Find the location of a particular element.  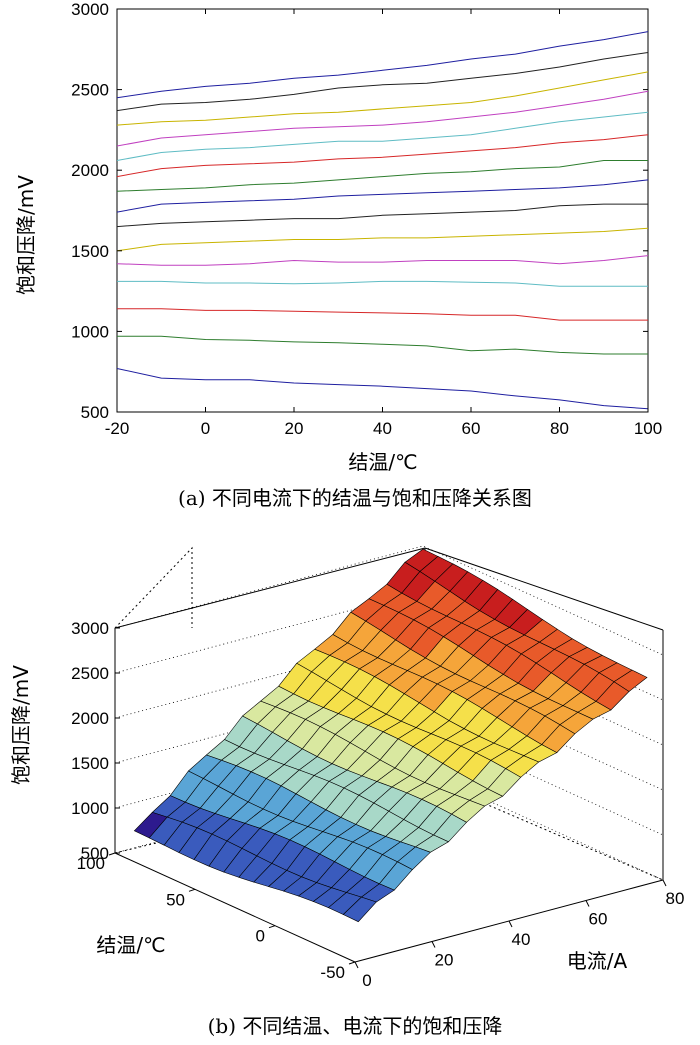

chart-a-caption: (a) 不同电流下的结温与饱和压降关系图 is located at coordinates (355, 498).